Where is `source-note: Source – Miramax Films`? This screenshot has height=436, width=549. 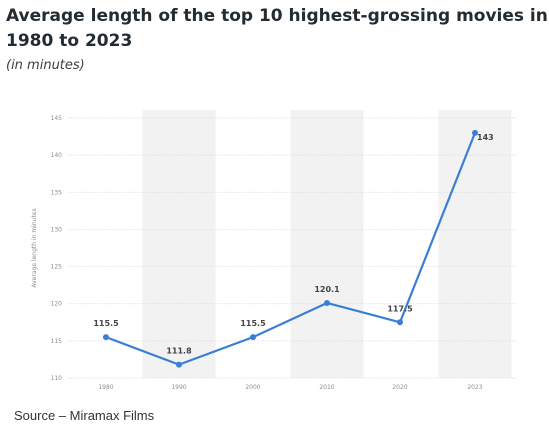
source-note: Source – Miramax Films is located at coordinates (84, 415).